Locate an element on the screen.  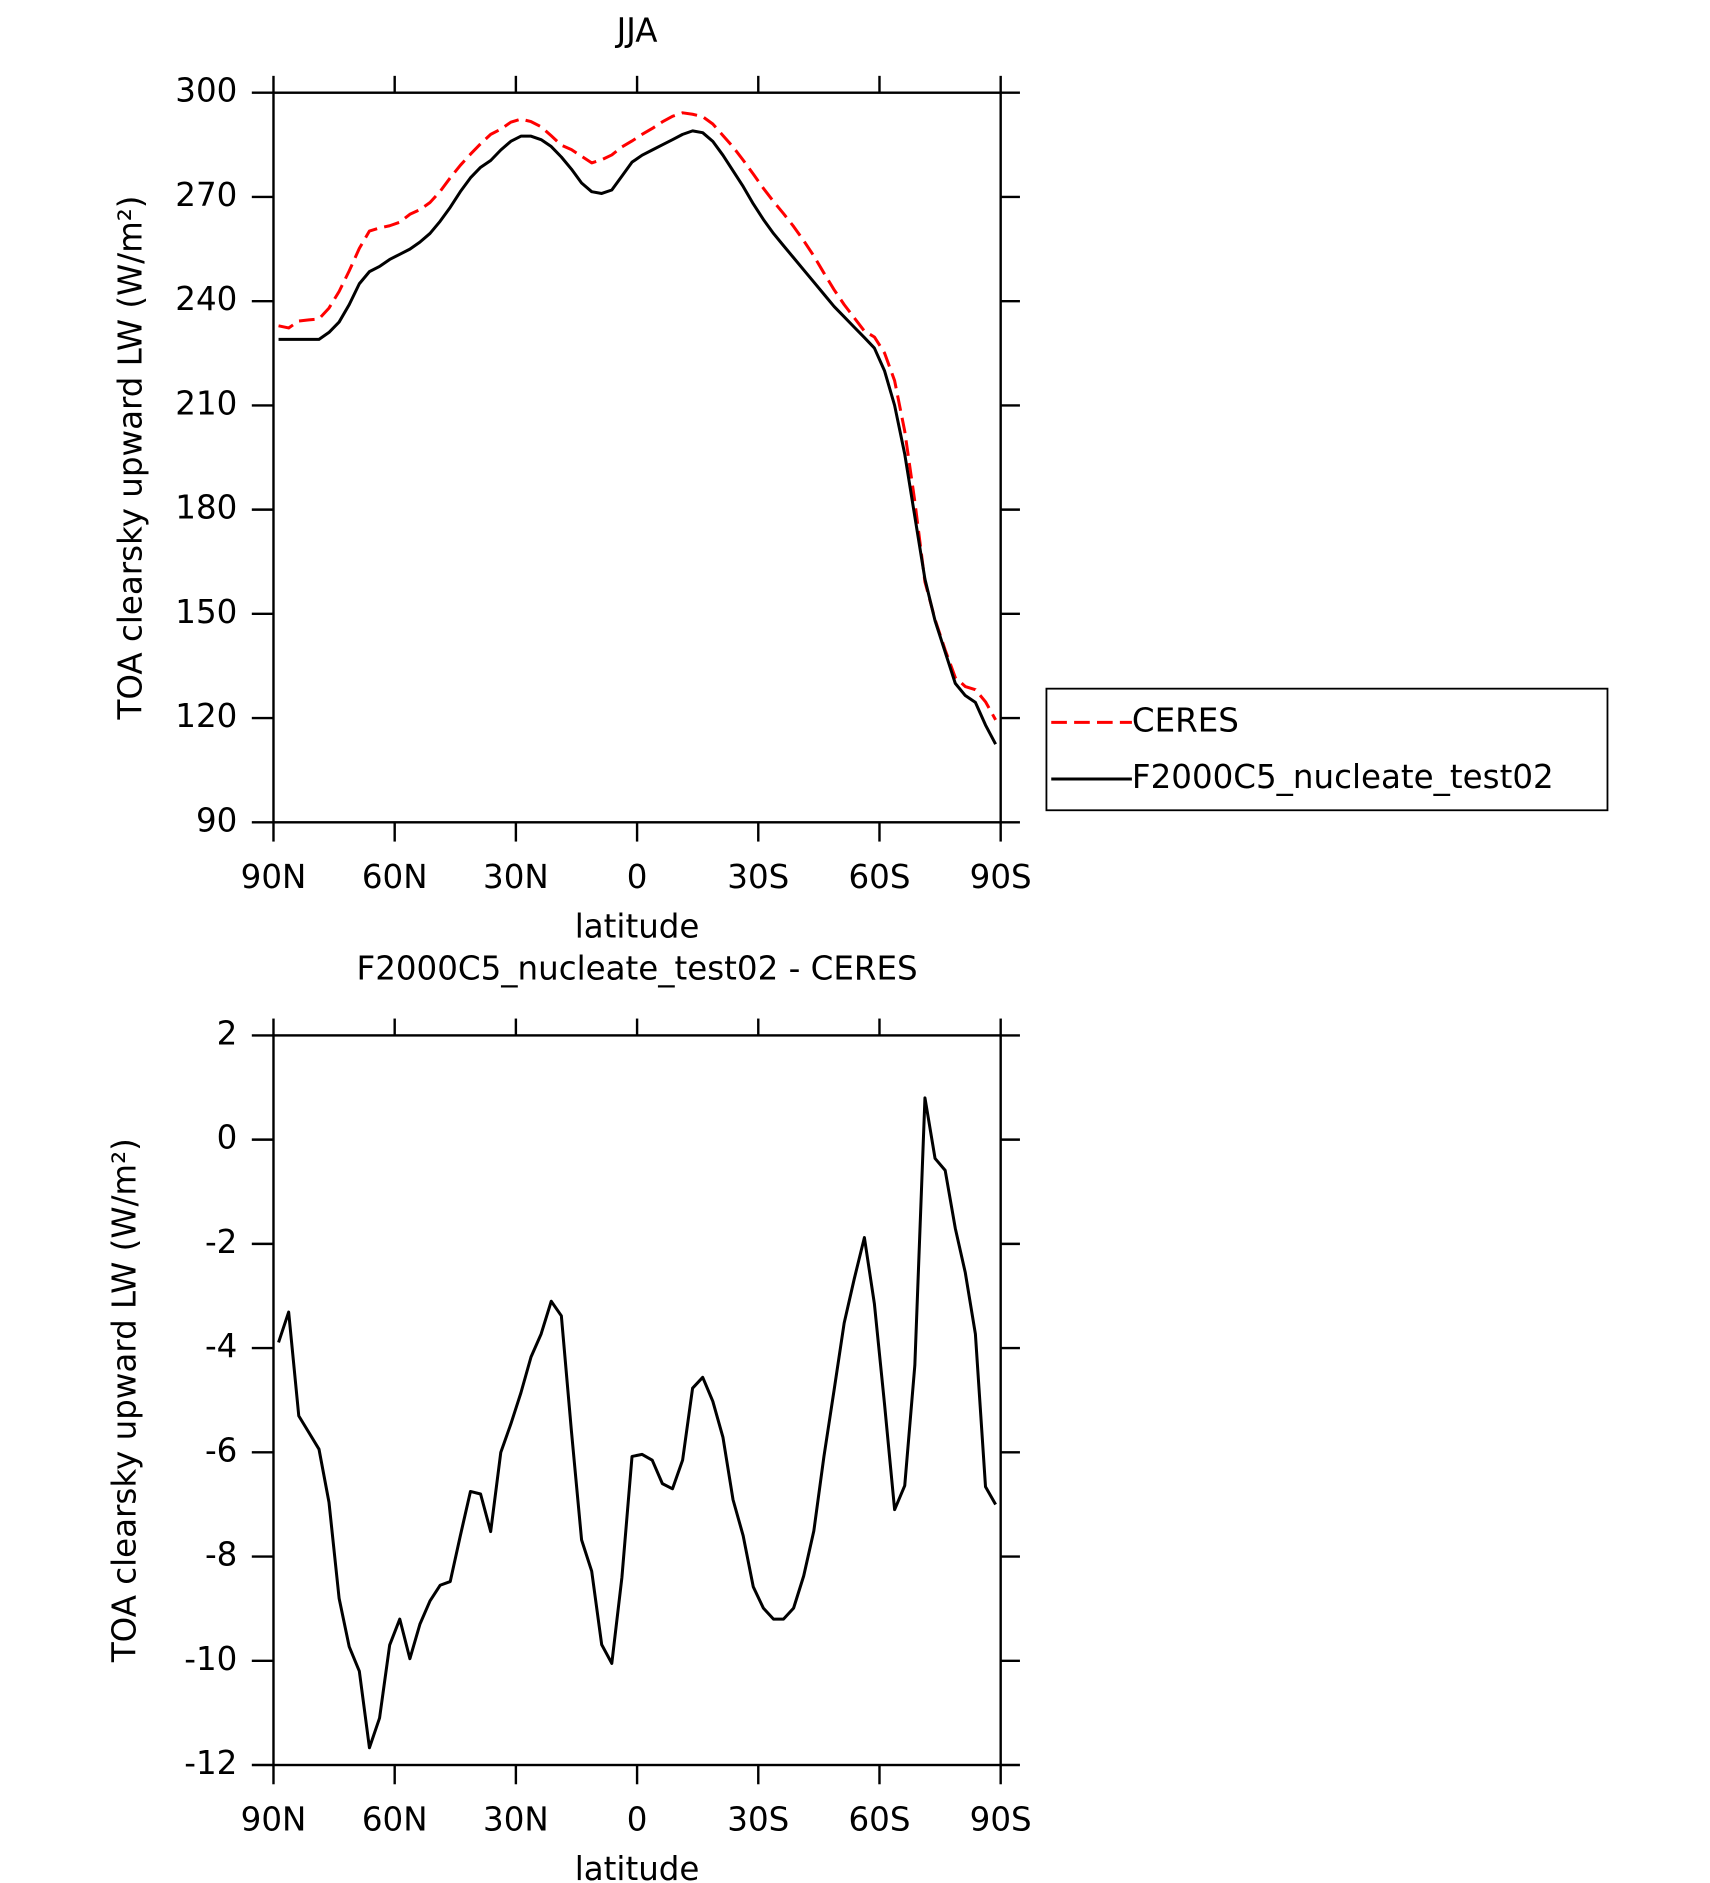
y-tick-label: 240 is located at coordinates (206, 299).